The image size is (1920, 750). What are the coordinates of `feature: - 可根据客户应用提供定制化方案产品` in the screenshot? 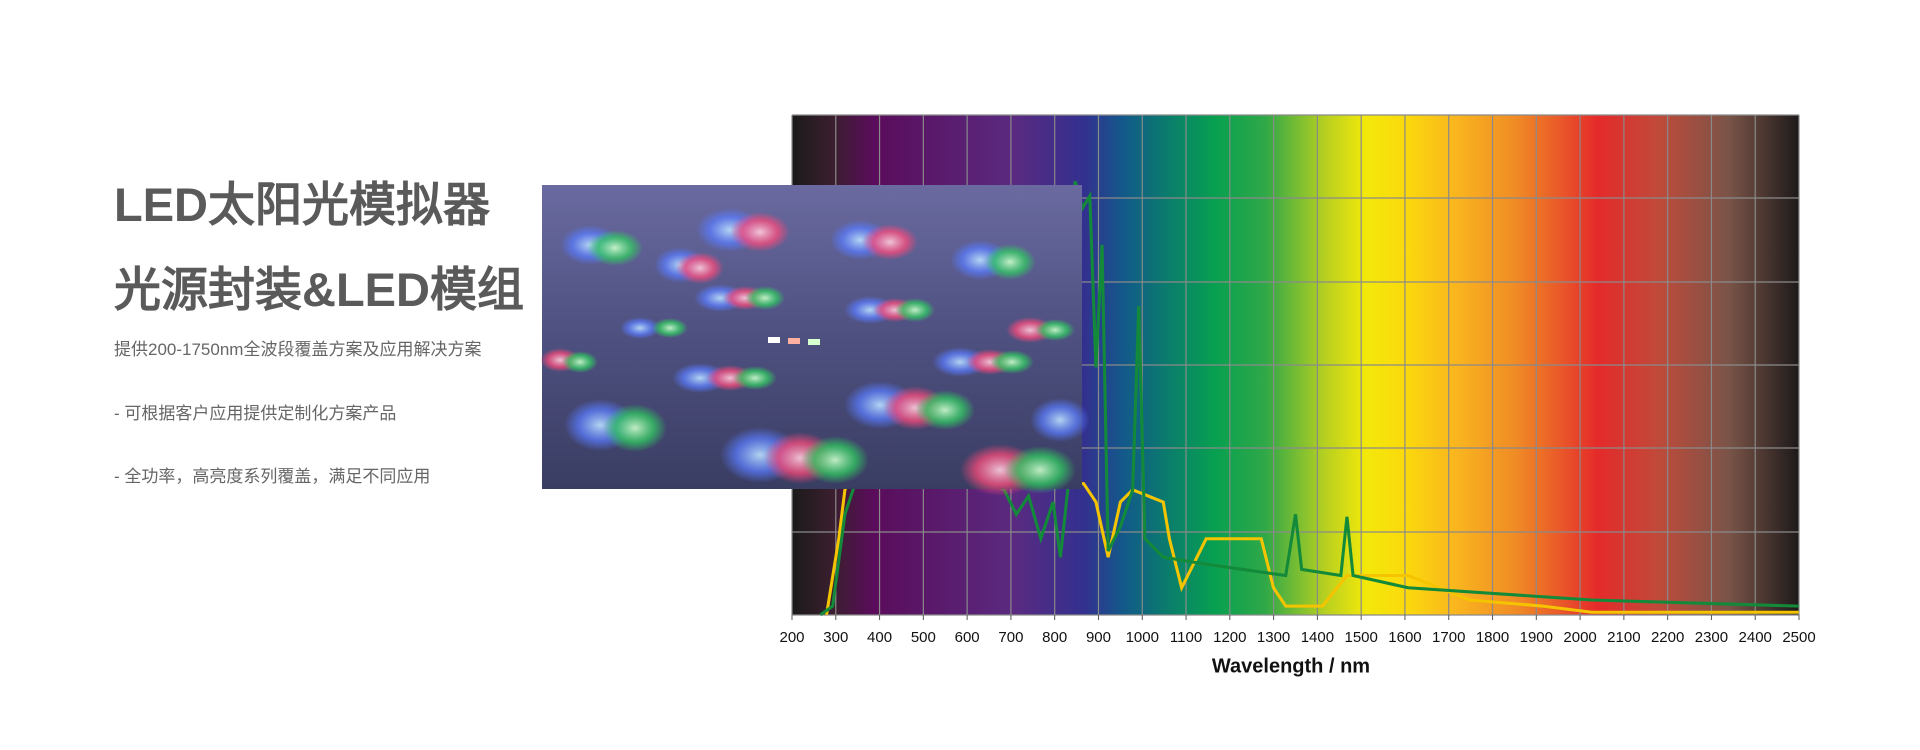 It's located at (255, 413).